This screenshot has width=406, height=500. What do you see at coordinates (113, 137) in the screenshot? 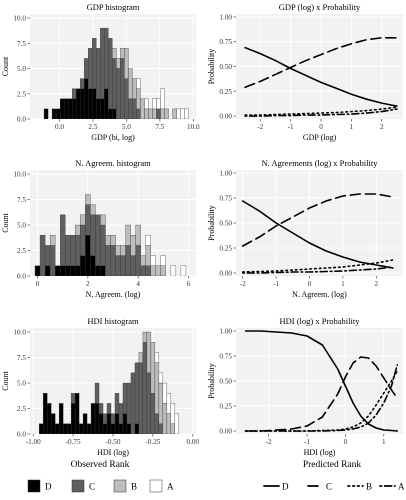
I see `x-axis-label: GDP (bi, log)` at bounding box center [113, 137].